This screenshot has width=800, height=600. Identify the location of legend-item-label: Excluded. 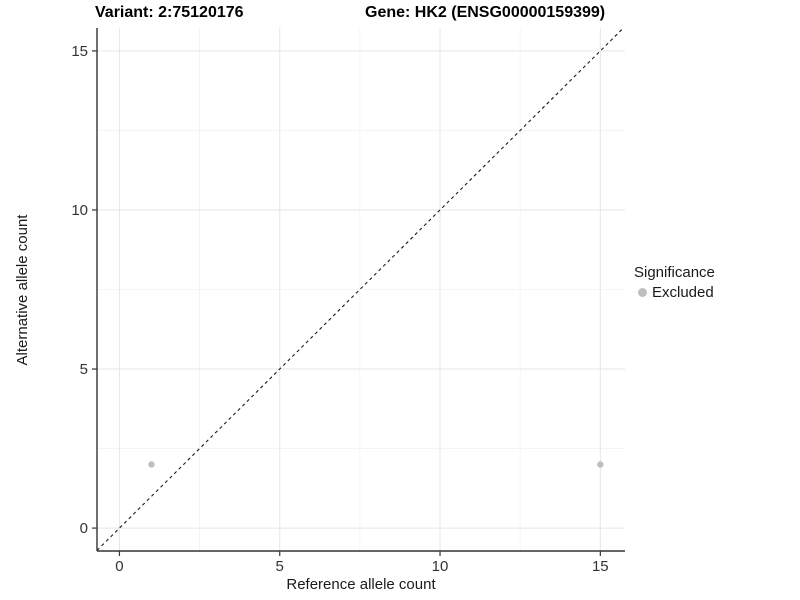
(683, 292).